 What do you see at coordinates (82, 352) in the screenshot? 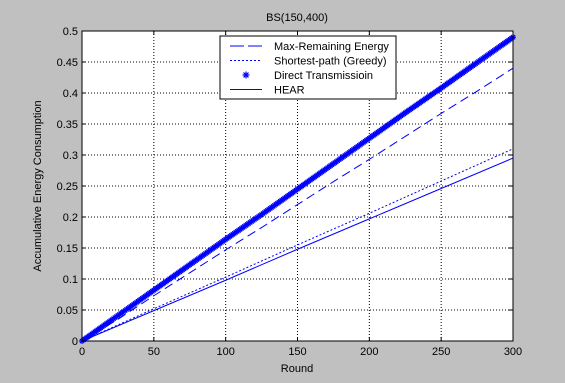
I see `x-tick-label: 0` at bounding box center [82, 352].